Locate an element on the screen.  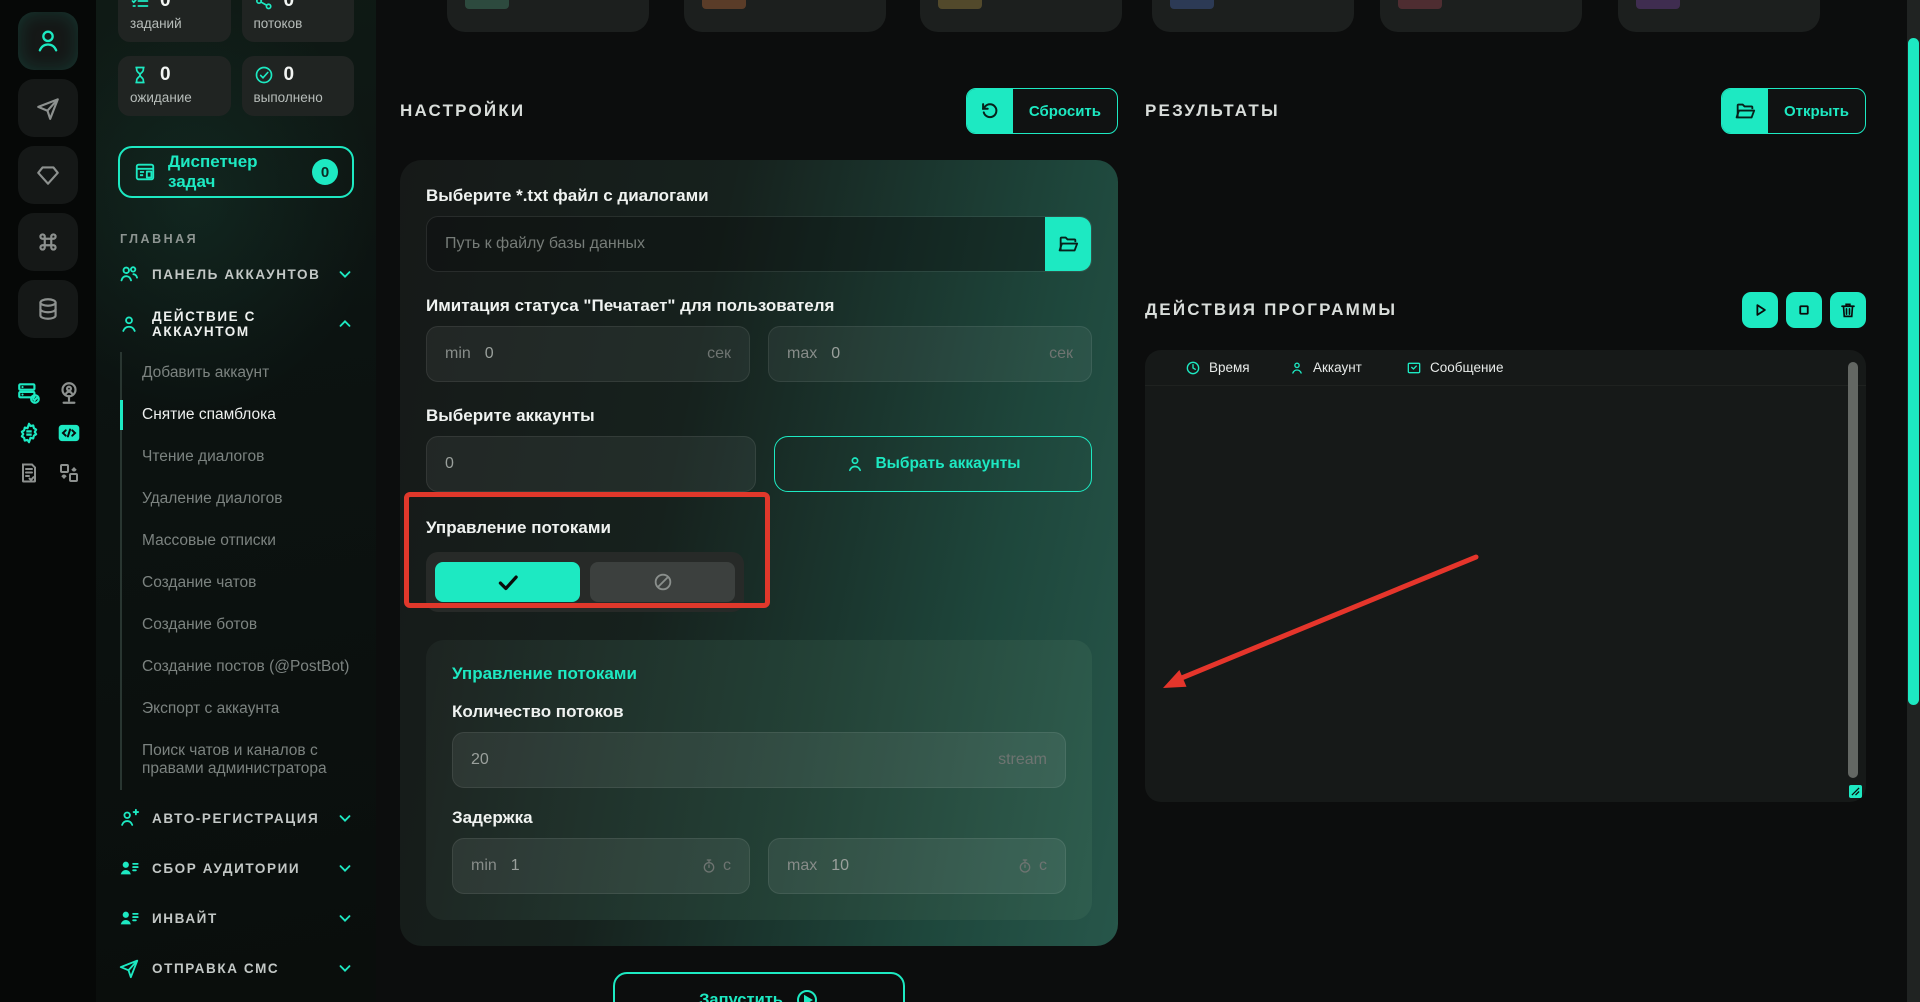
delay-max-input: max 10 с is located at coordinates (917, 866).